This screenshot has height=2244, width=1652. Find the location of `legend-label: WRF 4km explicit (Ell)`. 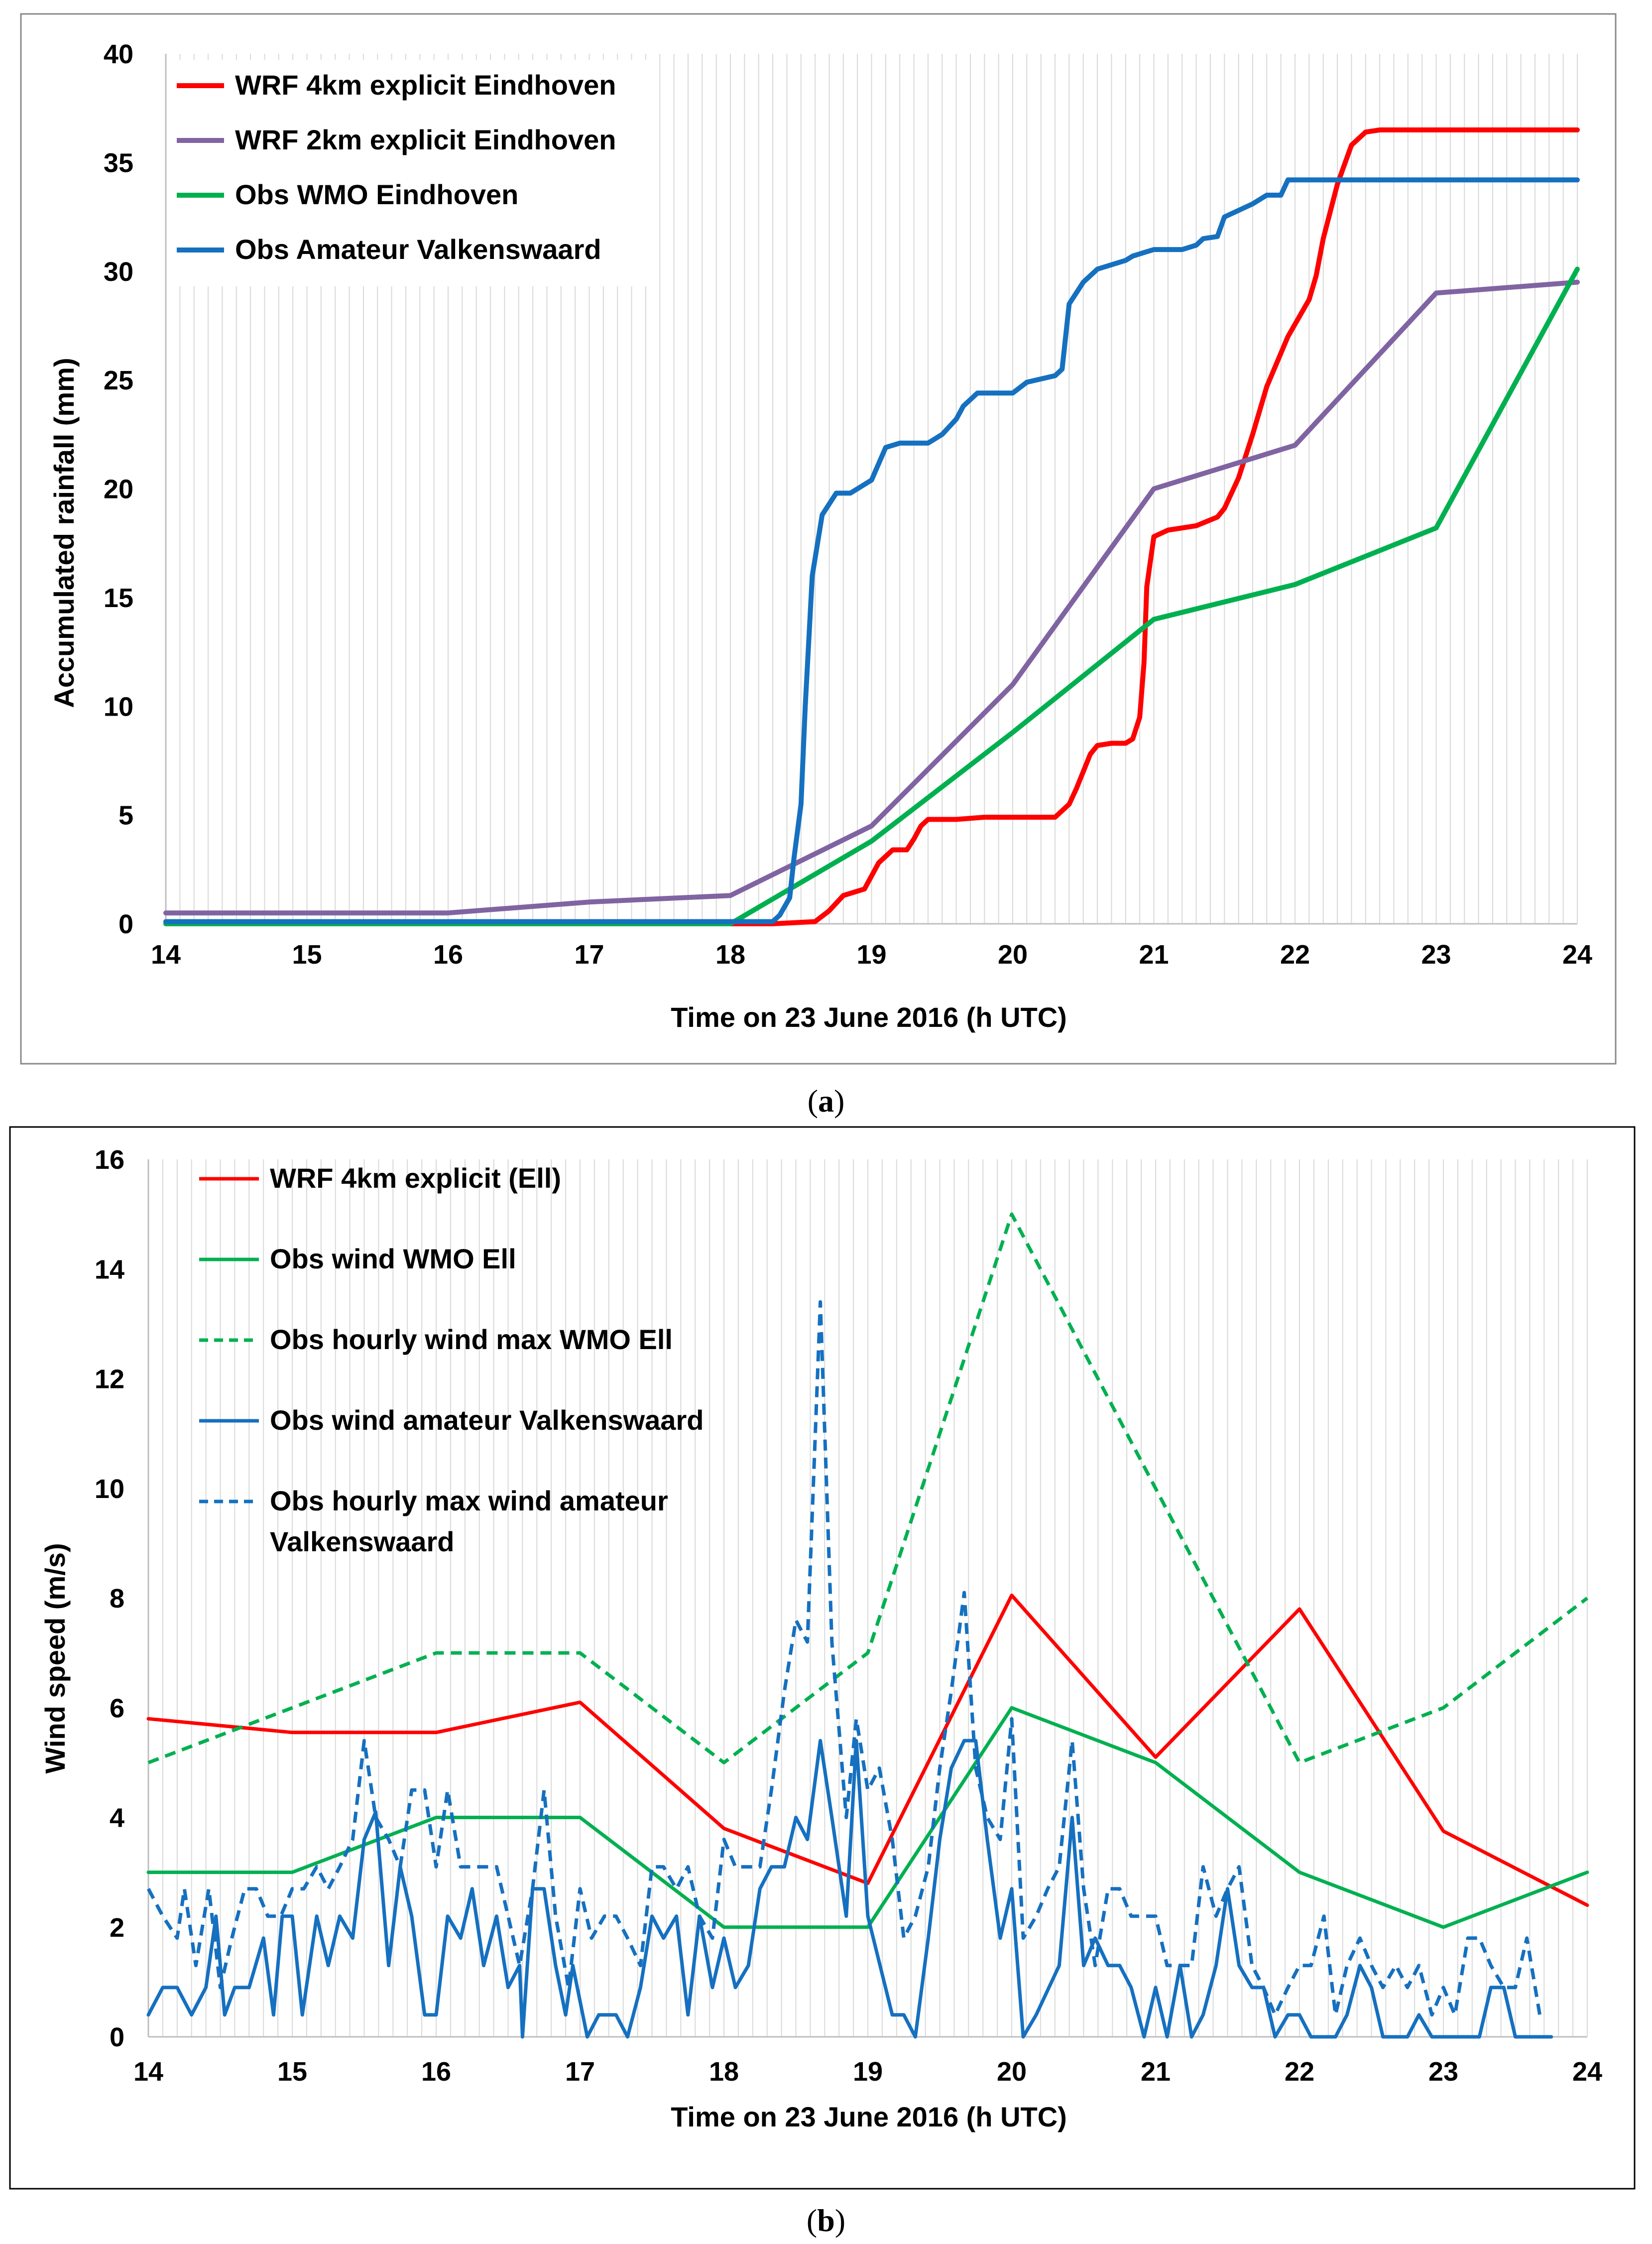

legend-label: WRF 4km explicit (Ell) is located at coordinates (415, 1178).